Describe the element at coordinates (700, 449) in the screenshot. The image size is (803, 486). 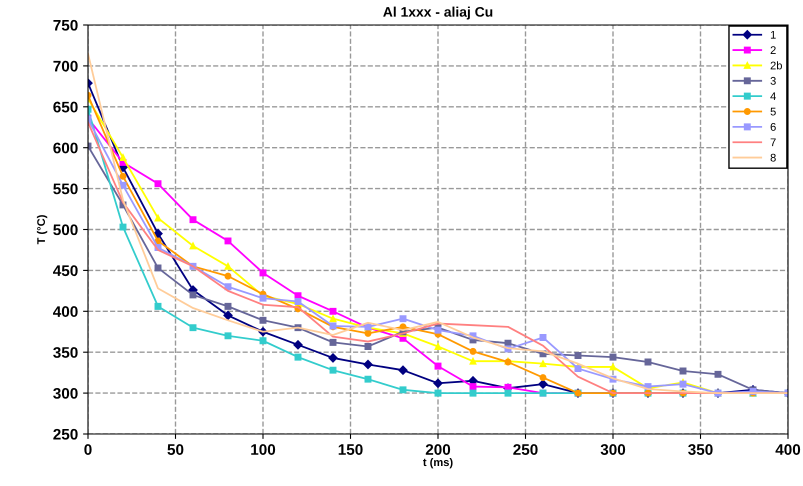
I see `x-tick-label: 350` at that location.